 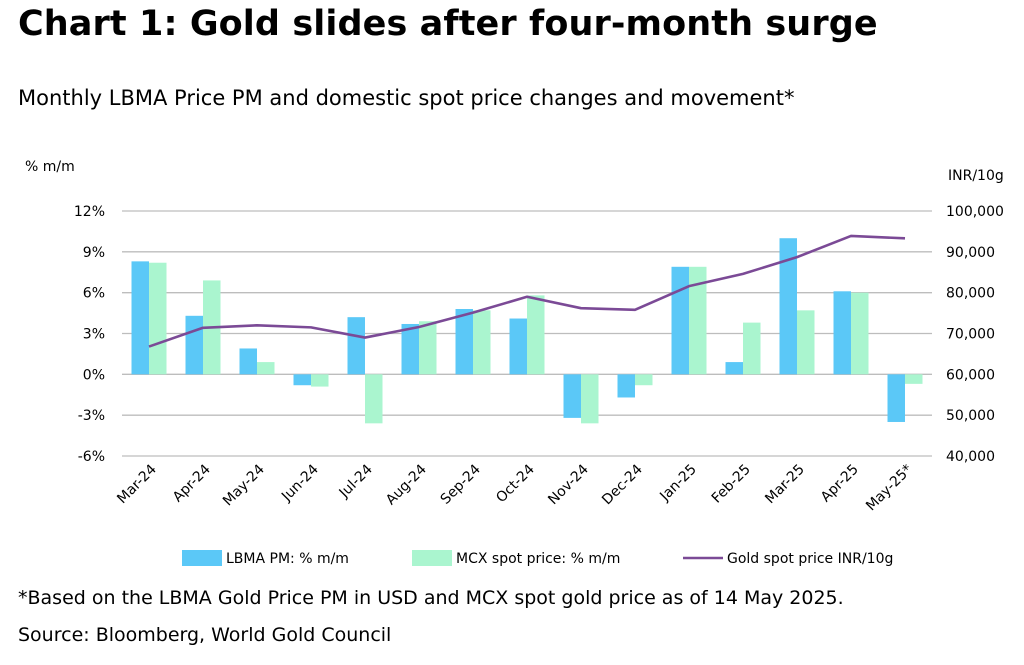 I want to click on x-tick-label: Mar-24, so click(x=137, y=484).